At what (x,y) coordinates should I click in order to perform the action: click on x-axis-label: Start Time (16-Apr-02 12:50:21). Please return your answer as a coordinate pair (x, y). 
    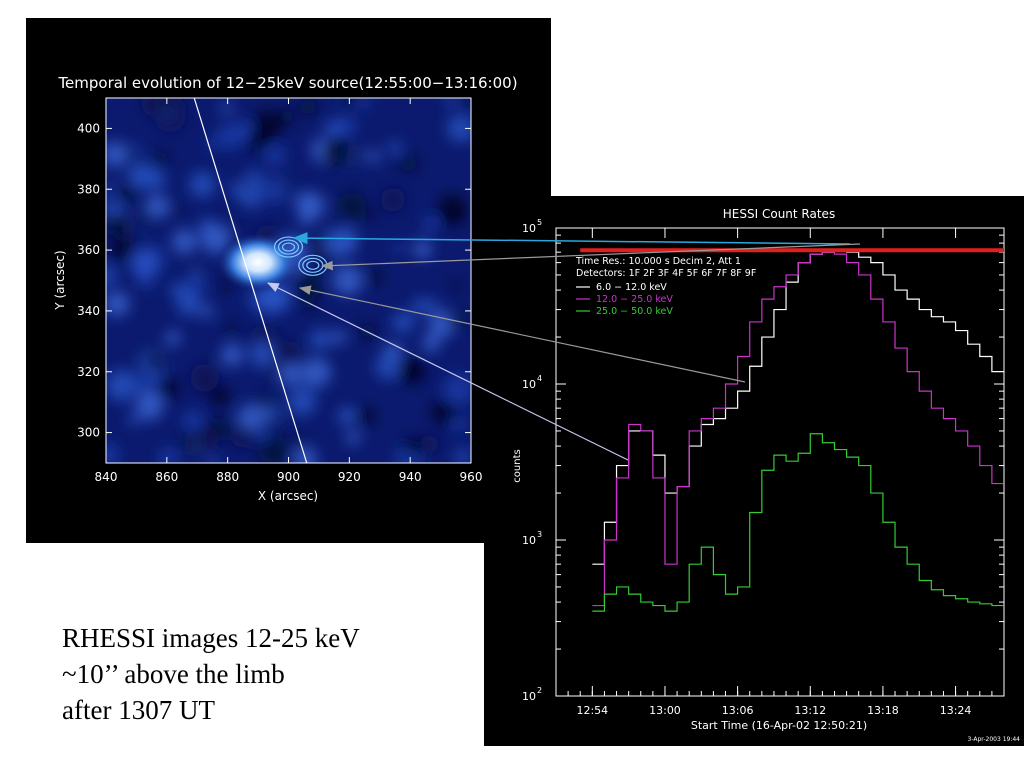
    Looking at the image, I should click on (779, 725).